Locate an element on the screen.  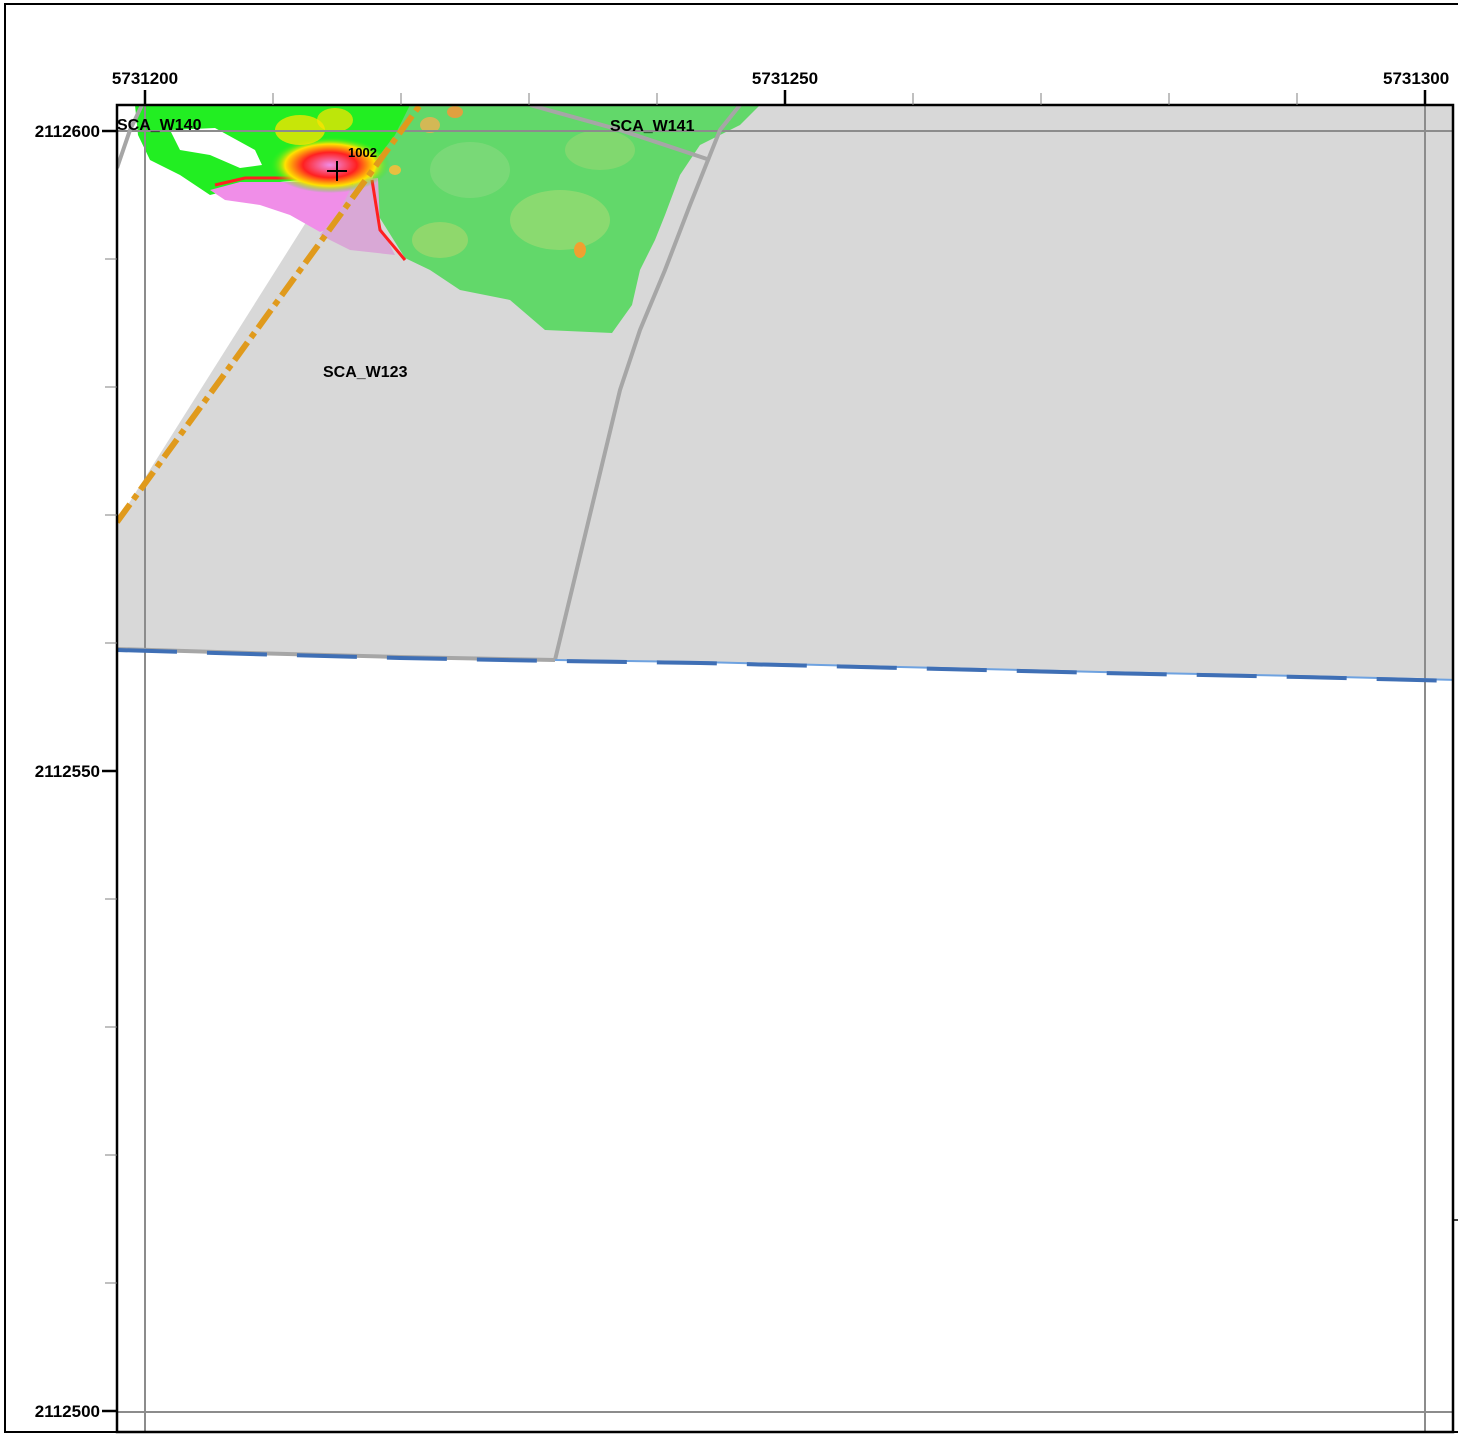
blue-boundary-dashed is located at coordinates (785, 665).